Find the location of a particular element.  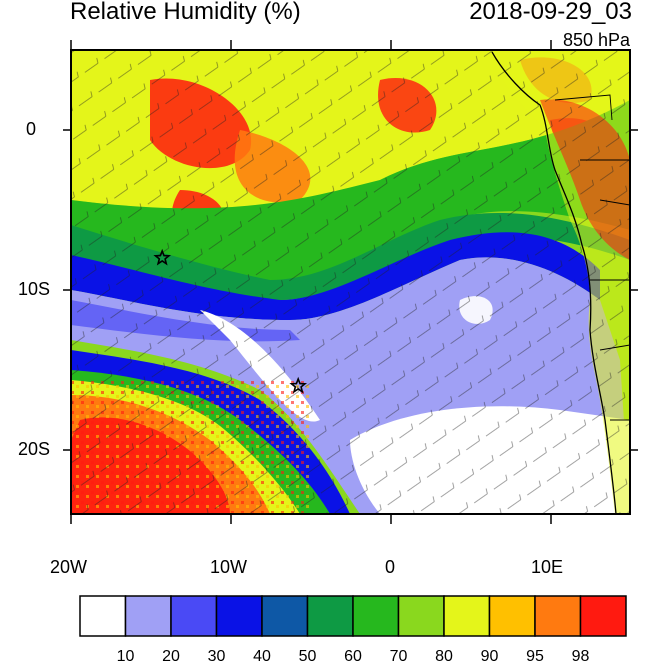

legend-label: 98 is located at coordinates (580, 656).